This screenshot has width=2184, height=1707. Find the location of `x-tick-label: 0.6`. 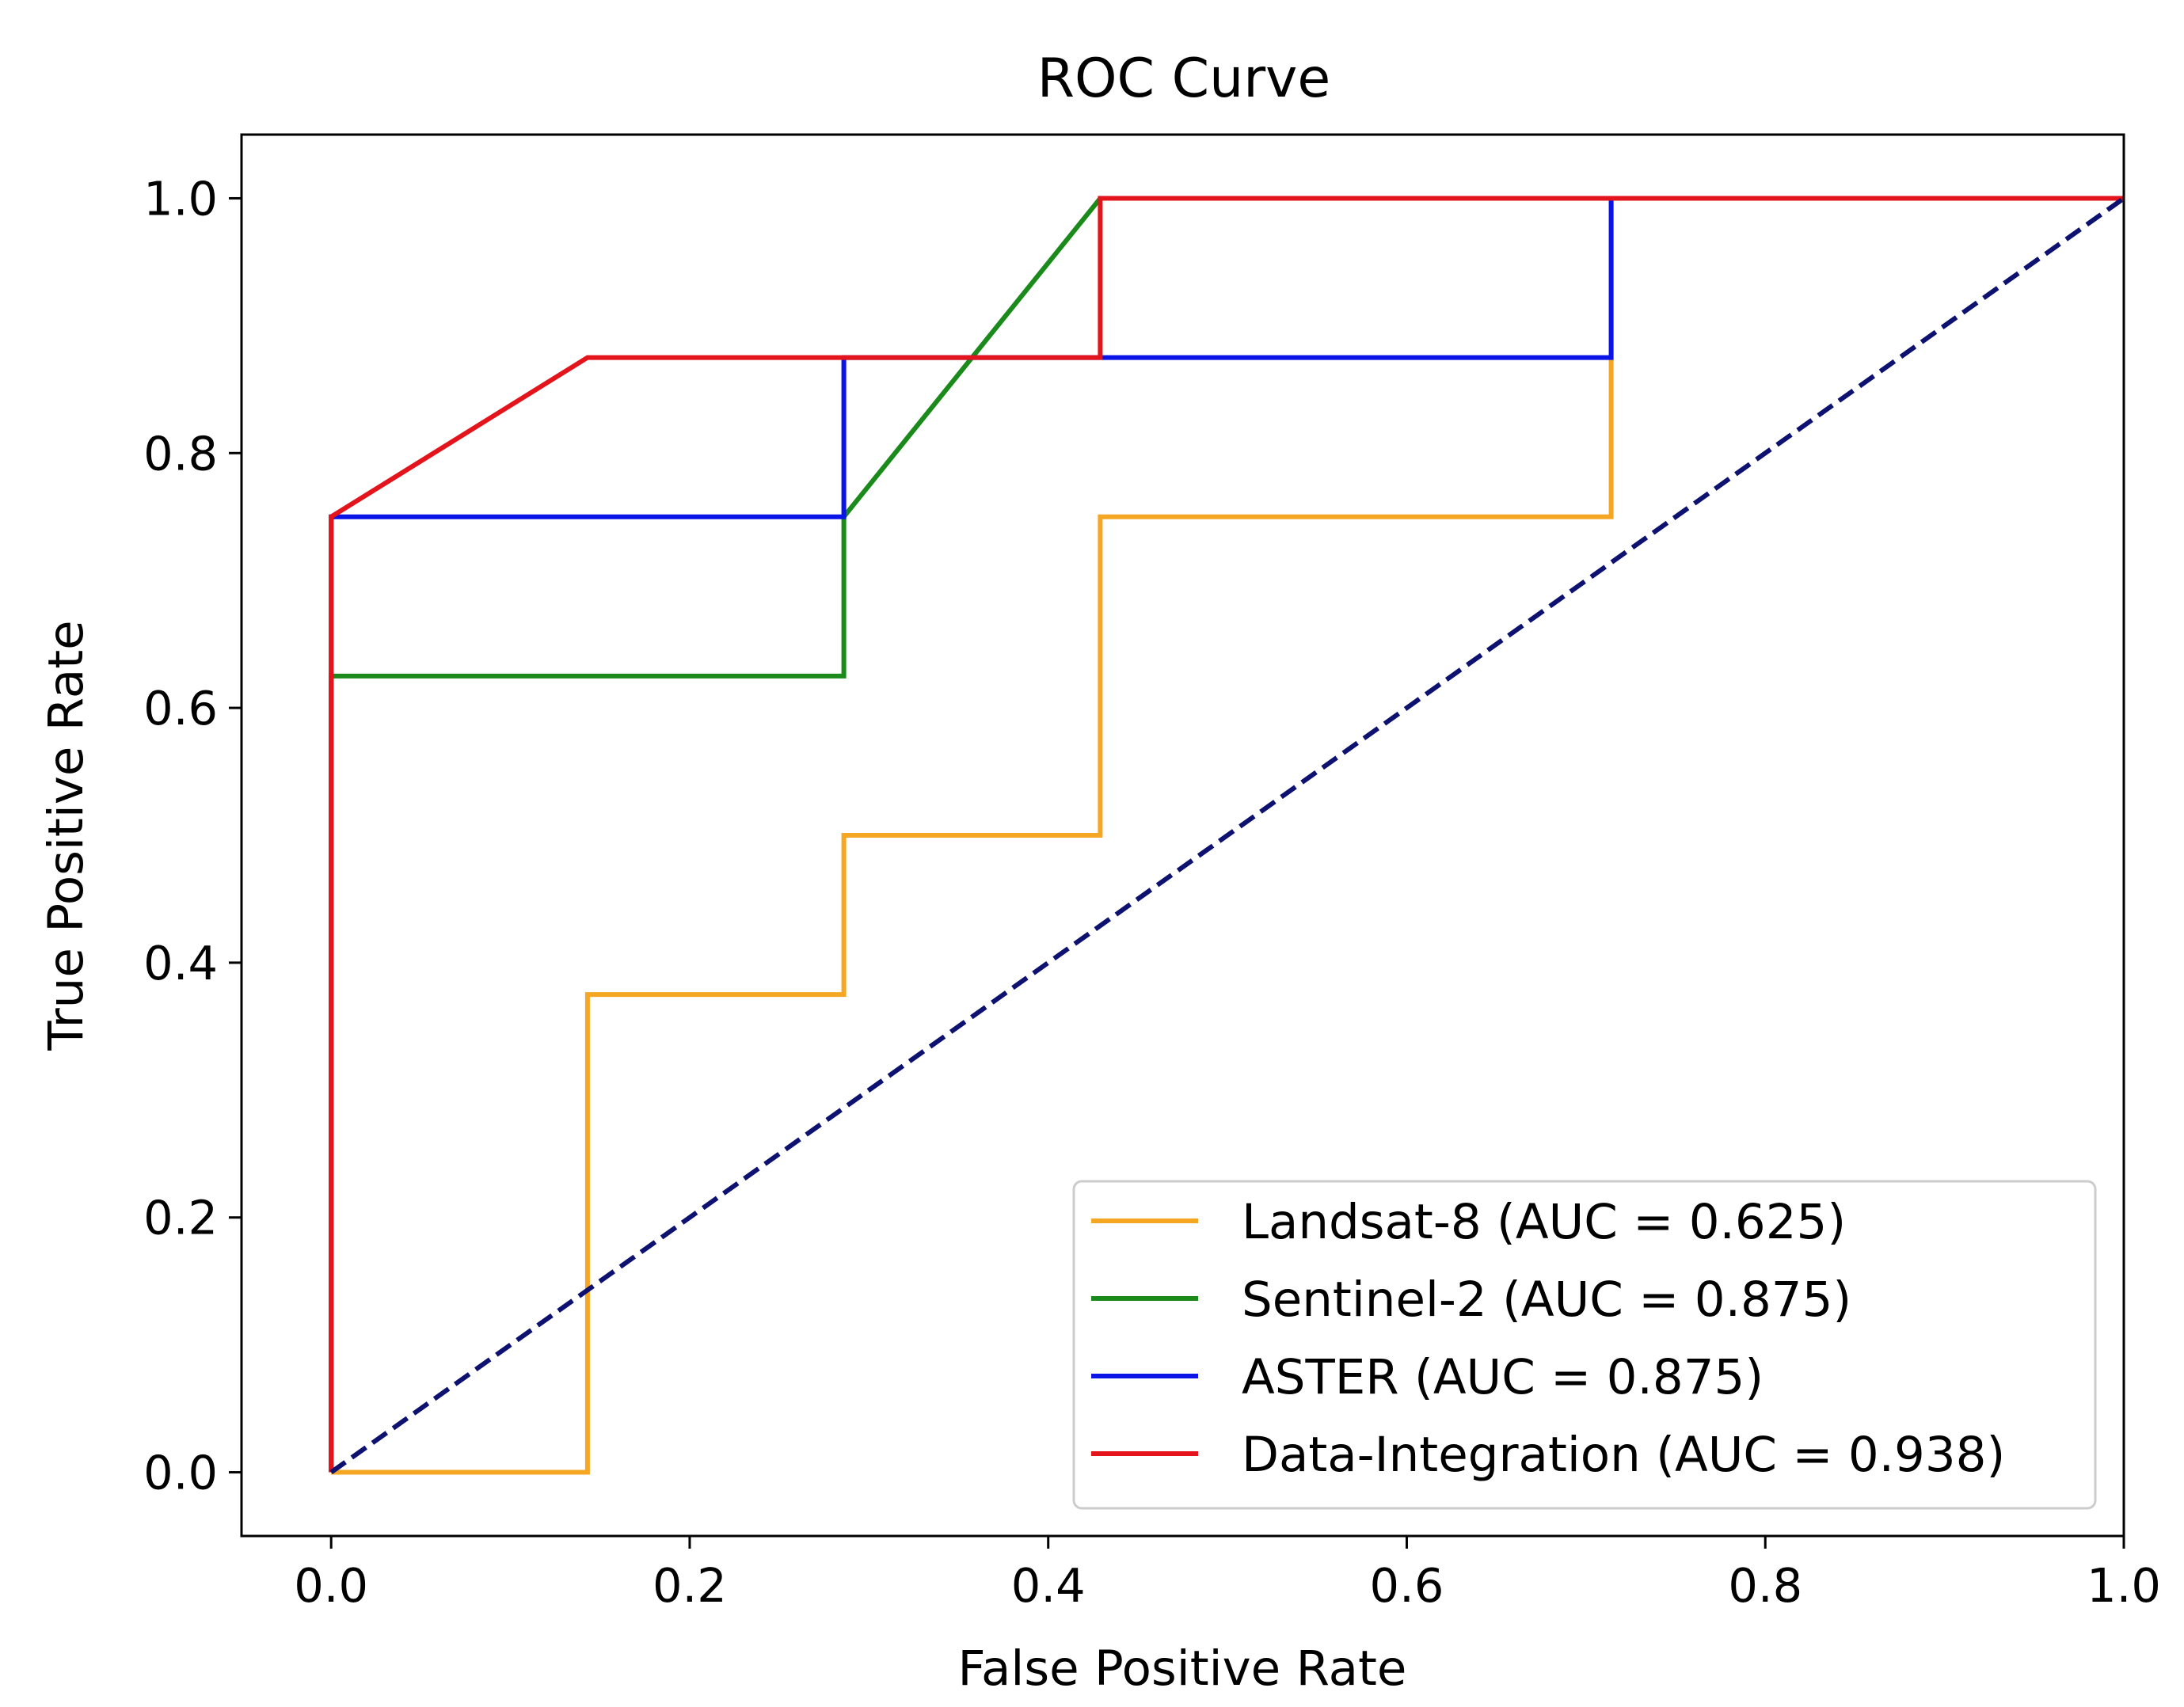

x-tick-label: 0.6 is located at coordinates (1407, 1585).